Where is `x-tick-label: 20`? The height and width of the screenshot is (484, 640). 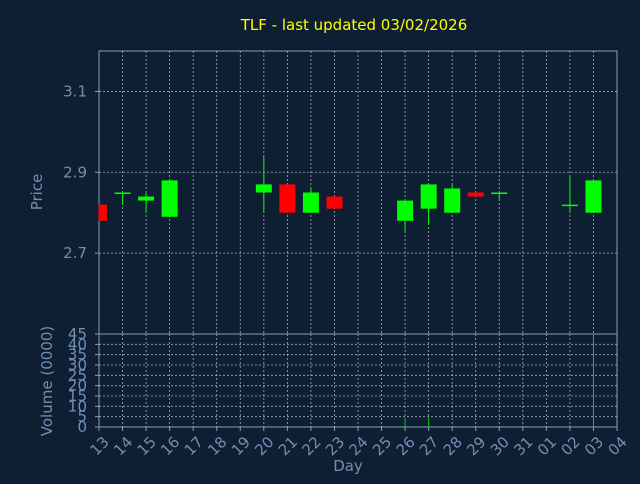
x-tick-label: 20 is located at coordinates (264, 446).